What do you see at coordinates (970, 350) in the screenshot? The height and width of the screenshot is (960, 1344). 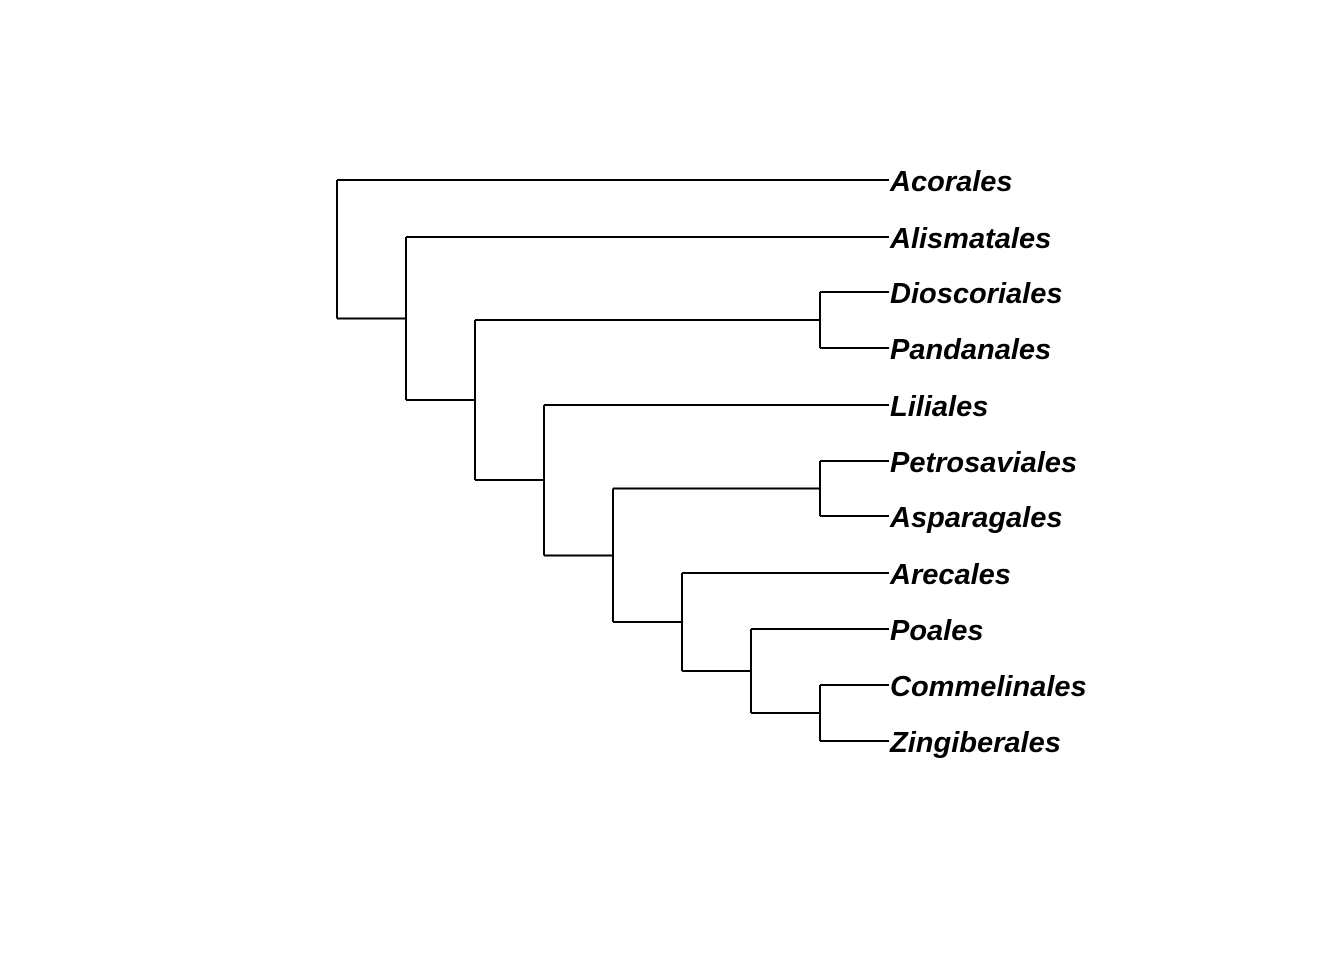 I see `tip-label-pandanales: Pandanales` at bounding box center [970, 350].